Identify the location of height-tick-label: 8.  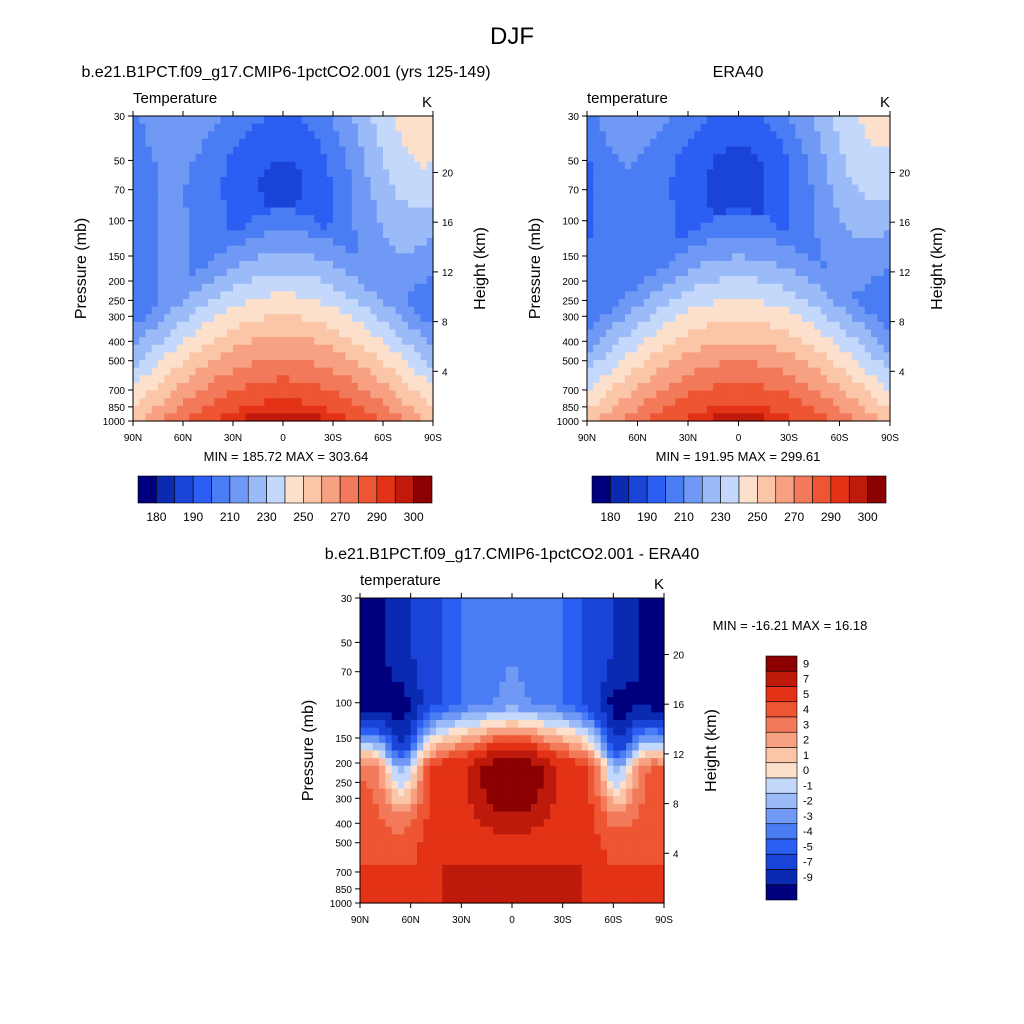
(902, 323).